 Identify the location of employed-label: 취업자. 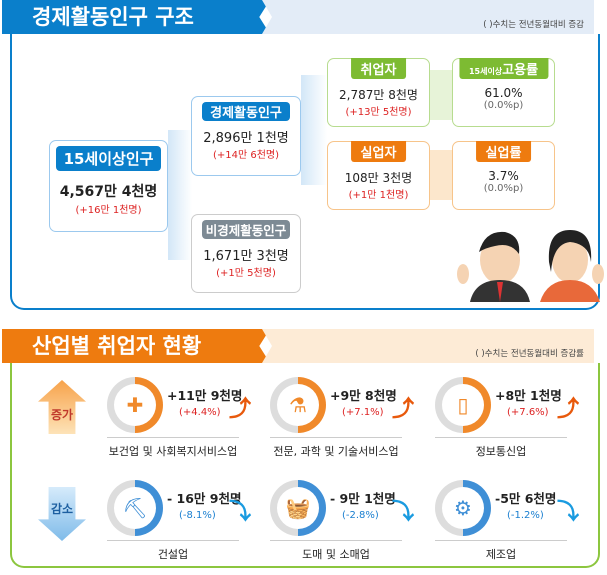
(378, 68).